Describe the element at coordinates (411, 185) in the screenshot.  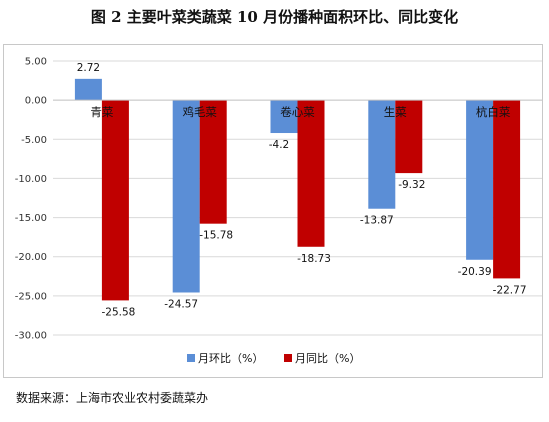
I see `data-label: -9.32` at that location.